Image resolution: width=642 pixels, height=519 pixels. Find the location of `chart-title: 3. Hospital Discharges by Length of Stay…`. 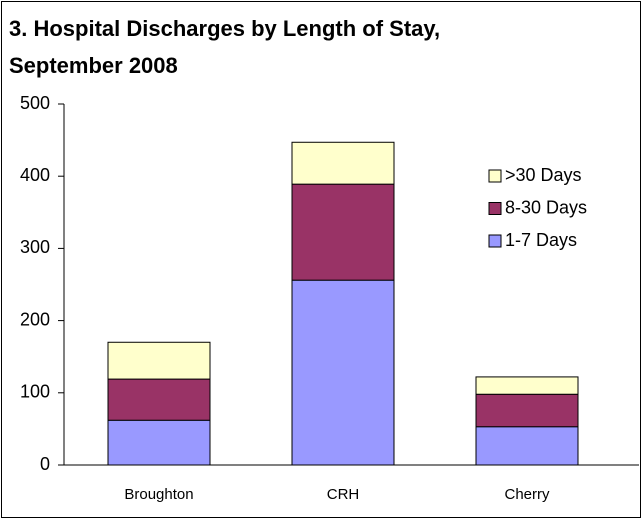

chart-title: 3. Hospital Discharges by Length of Stay… is located at coordinates (225, 47).